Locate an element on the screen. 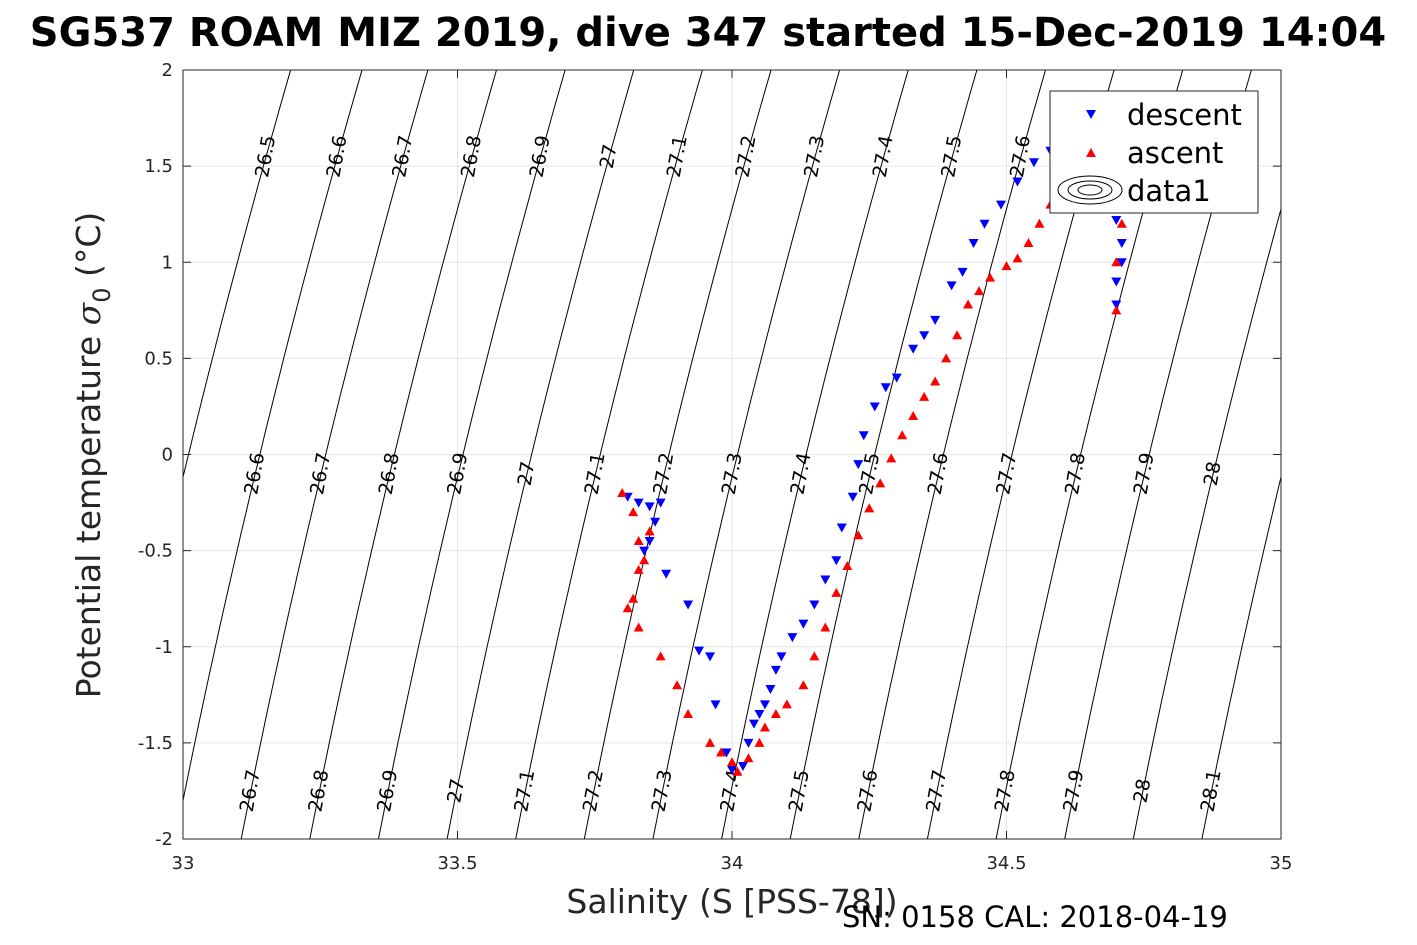 The height and width of the screenshot is (945, 1417). x-tick-label: 35 is located at coordinates (1281, 863).